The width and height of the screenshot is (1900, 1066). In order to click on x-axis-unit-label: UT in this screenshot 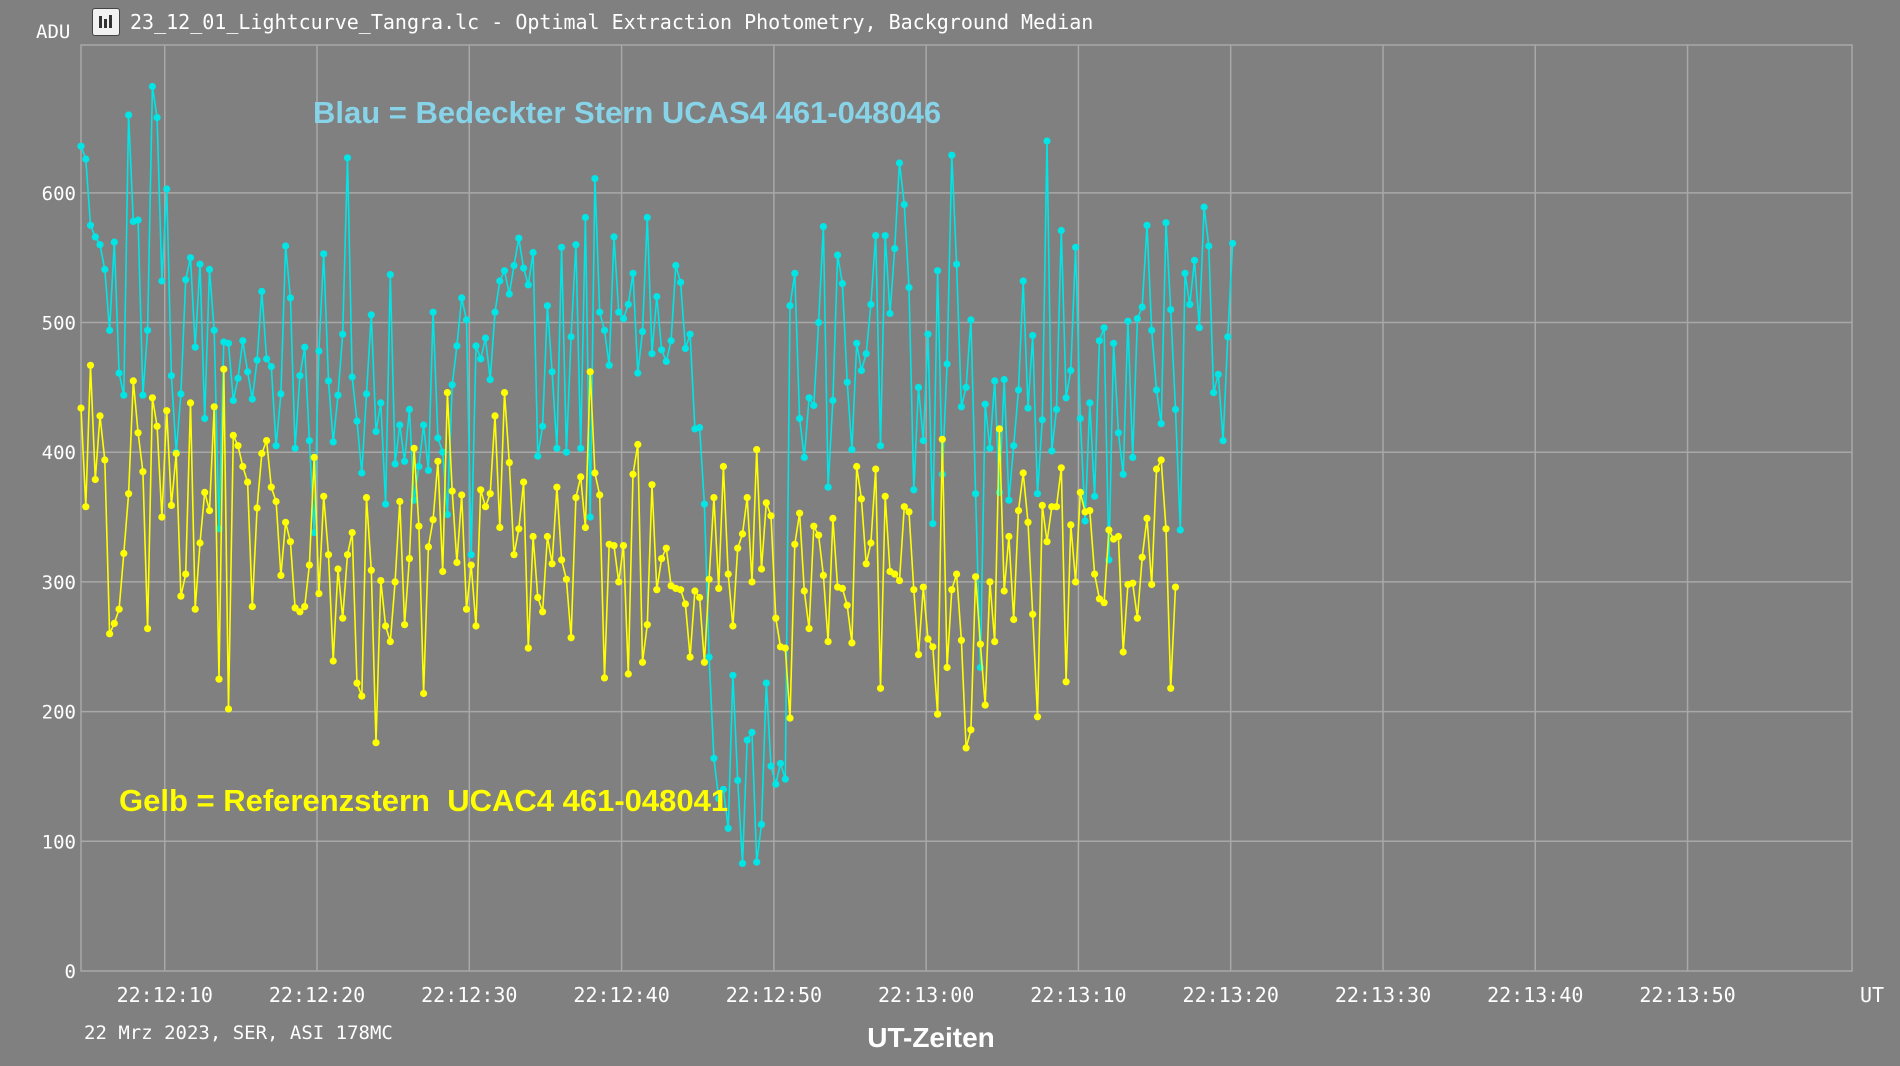, I will do `click(1872, 995)`.